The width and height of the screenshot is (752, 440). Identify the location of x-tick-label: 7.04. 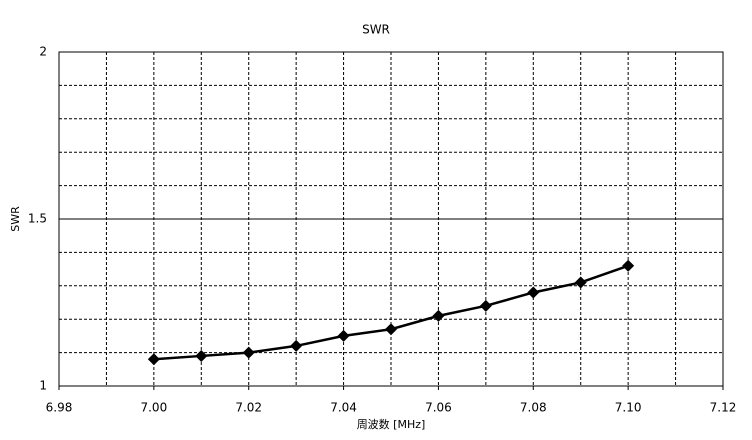
(343, 408).